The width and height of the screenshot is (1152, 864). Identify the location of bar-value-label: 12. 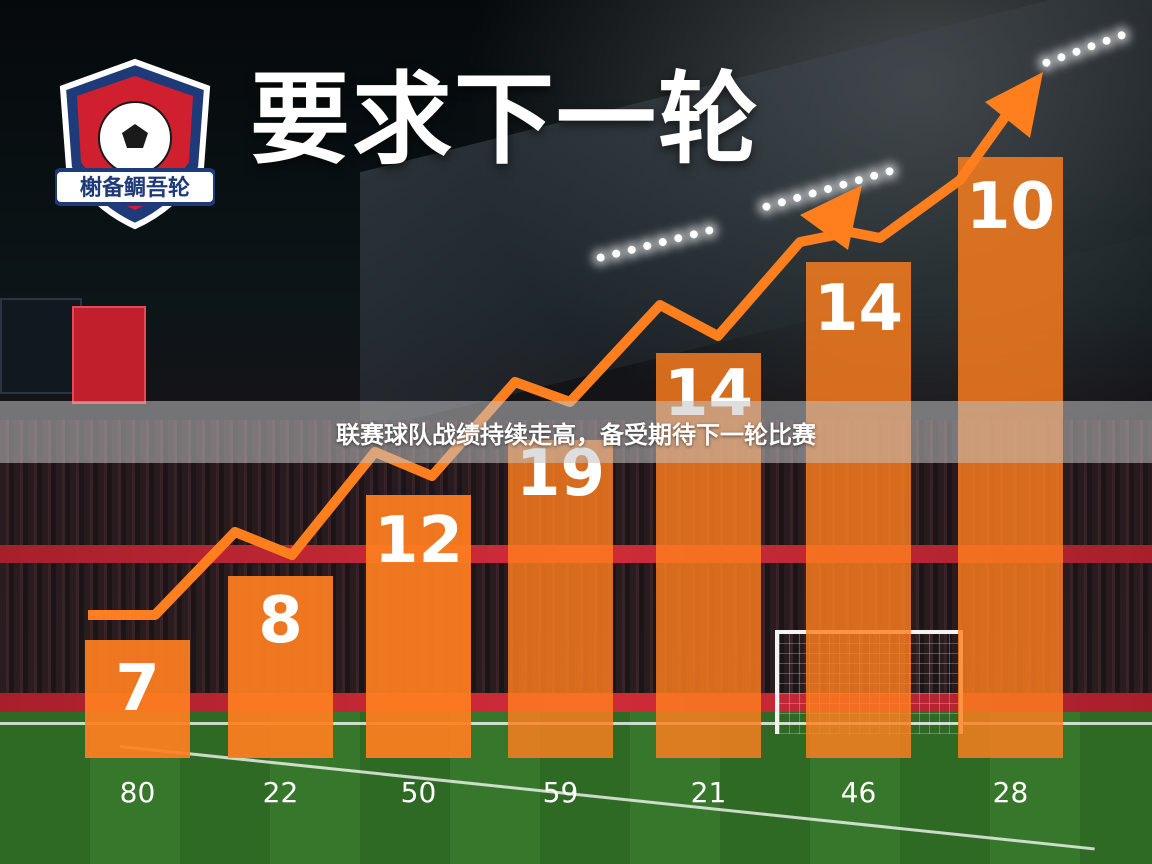
(418, 541).